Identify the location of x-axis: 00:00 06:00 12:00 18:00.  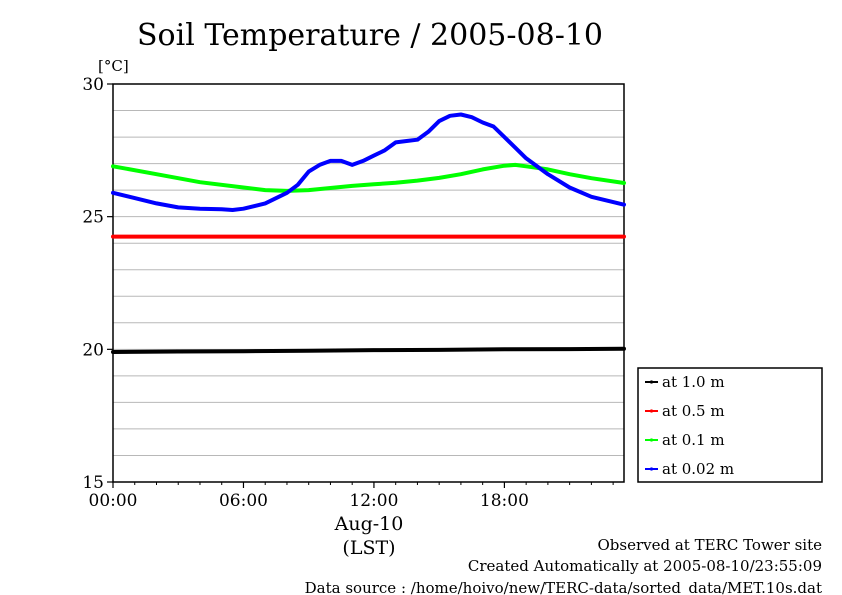
(351, 496).